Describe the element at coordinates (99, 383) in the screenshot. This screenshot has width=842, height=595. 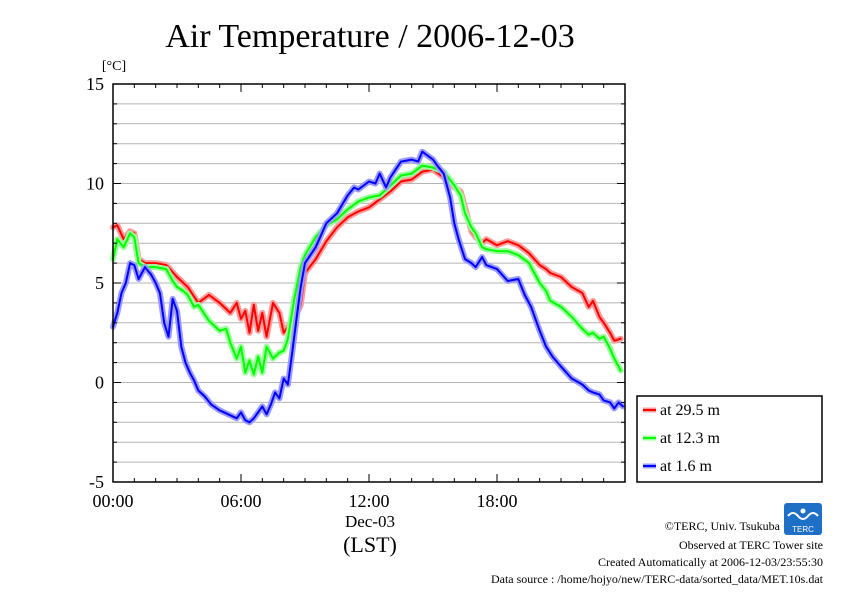
I see `y-tick-label: 0` at that location.